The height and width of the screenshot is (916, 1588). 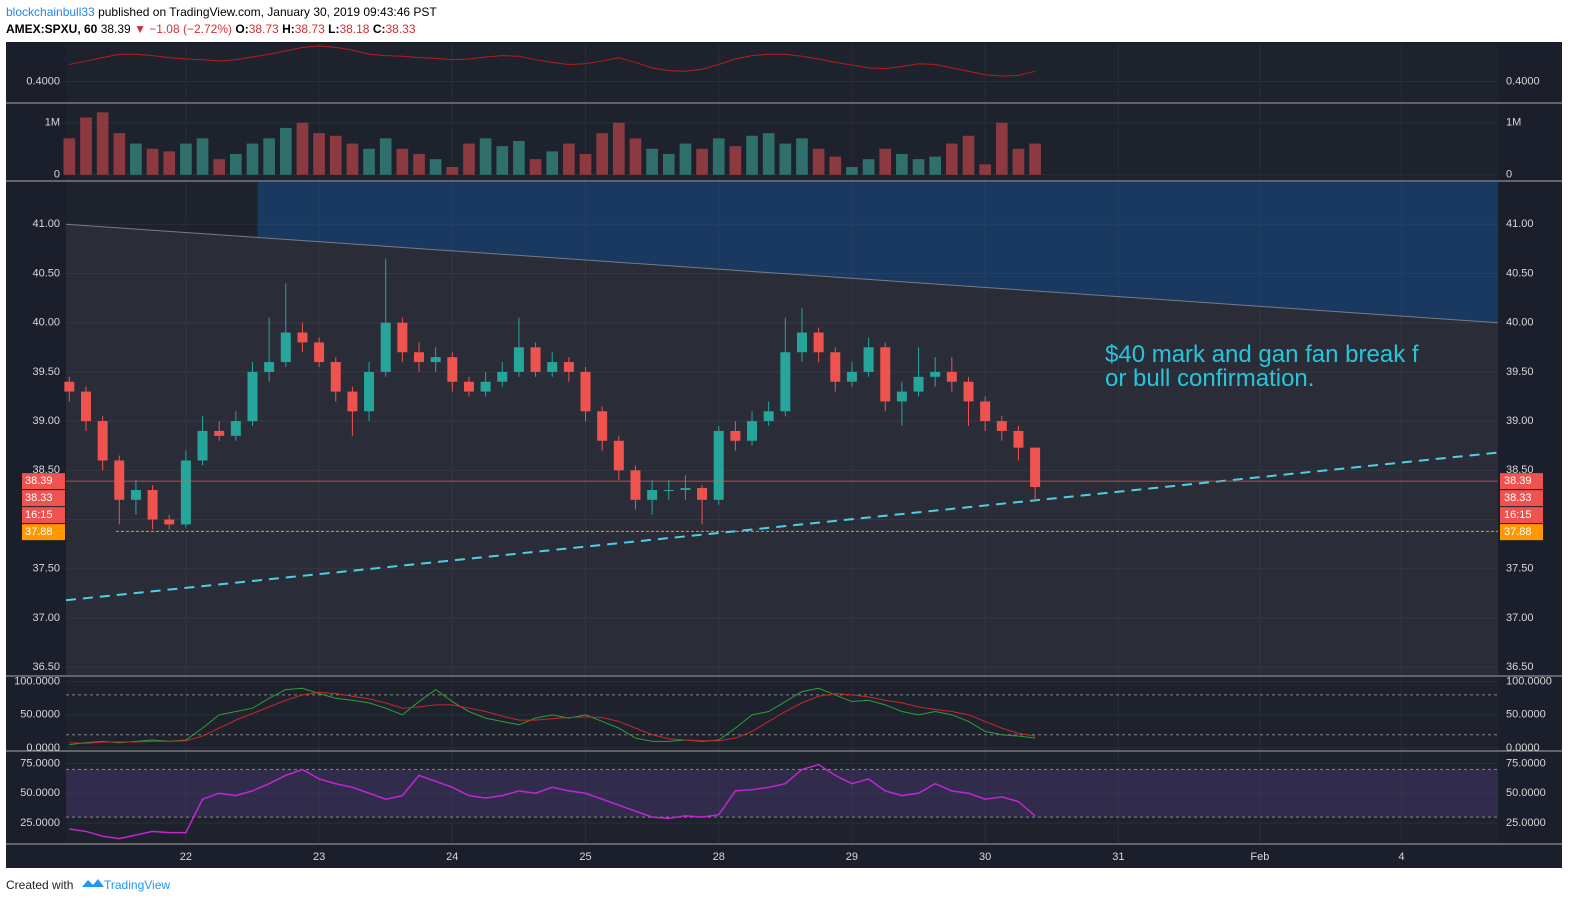 What do you see at coordinates (93, 883) in the screenshot?
I see `logo` at bounding box center [93, 883].